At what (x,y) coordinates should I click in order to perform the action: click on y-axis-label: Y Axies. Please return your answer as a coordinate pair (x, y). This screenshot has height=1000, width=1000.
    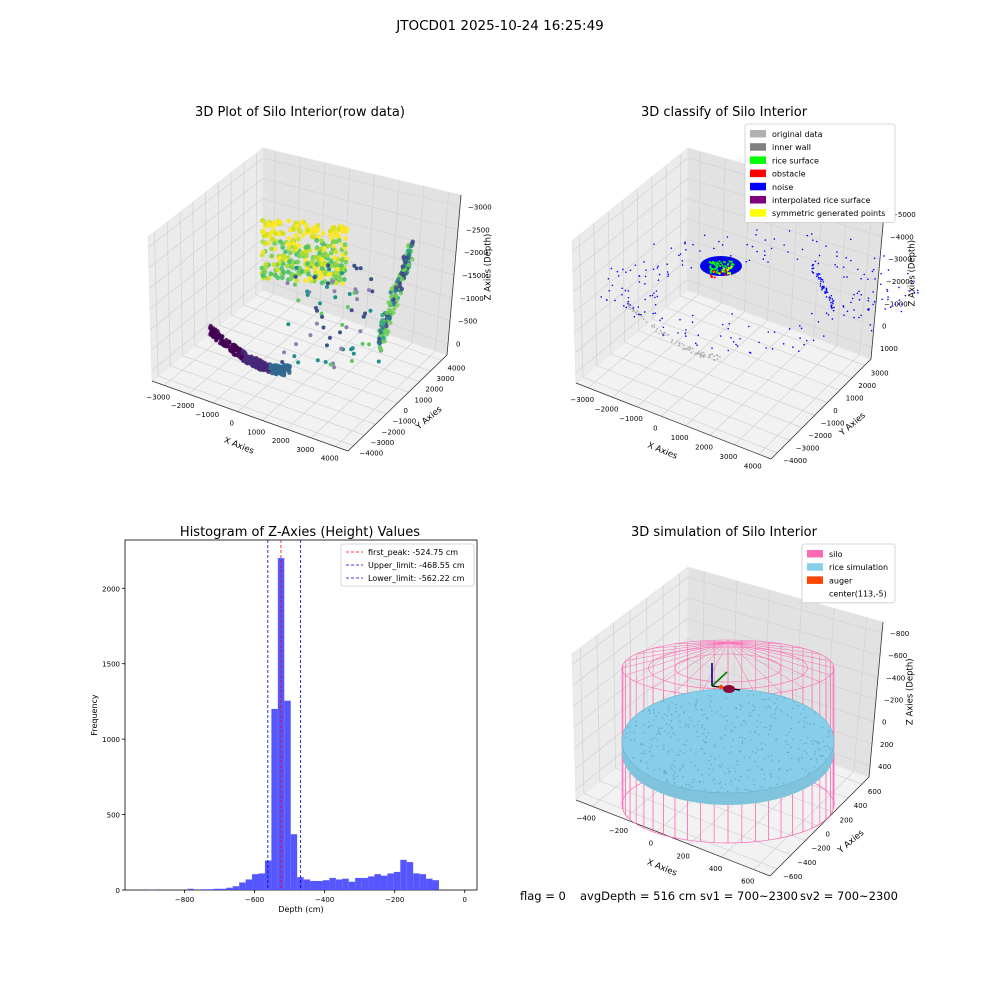
    Looking at the image, I should click on (851, 842).